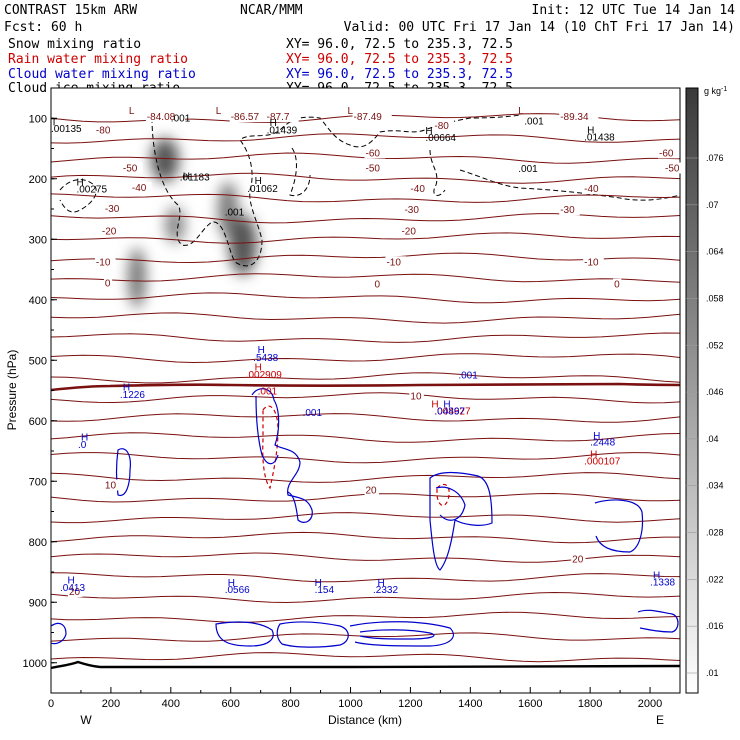 The width and height of the screenshot is (740, 740). What do you see at coordinates (660, 720) in the screenshot?
I see `endpoint-east: E` at bounding box center [660, 720].